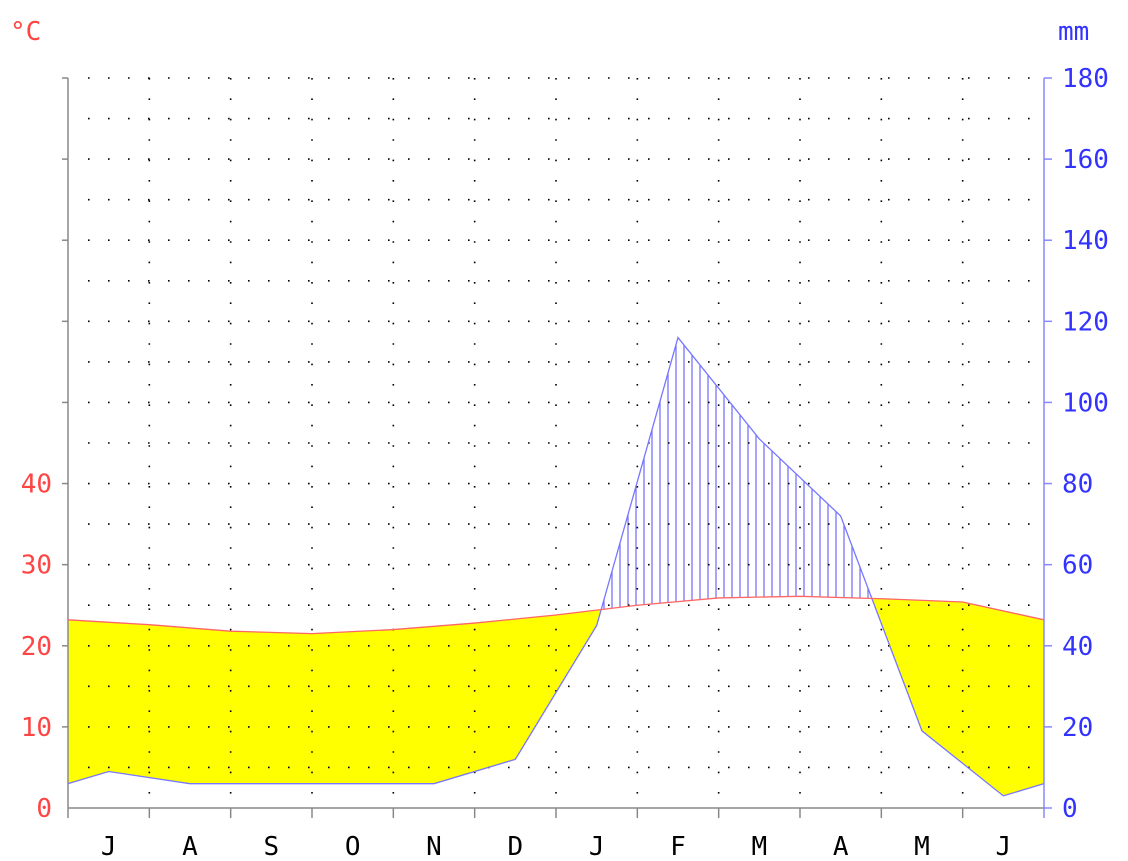  I want to click on right-tick-label: 140, so click(1085, 241).